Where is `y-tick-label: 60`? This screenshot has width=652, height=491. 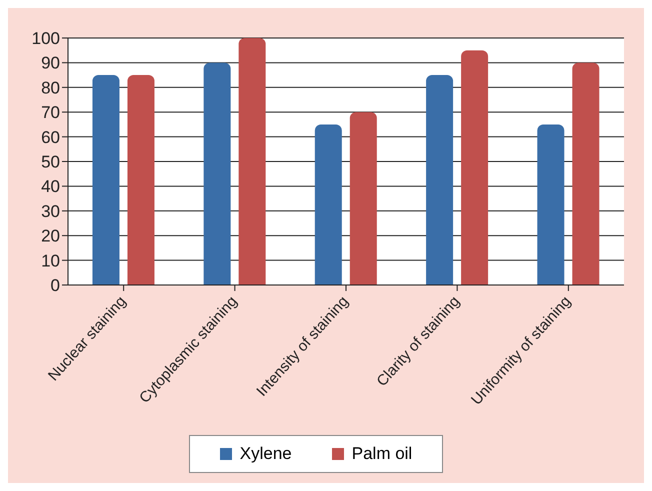
y-tick-label: 60 is located at coordinates (50, 137).